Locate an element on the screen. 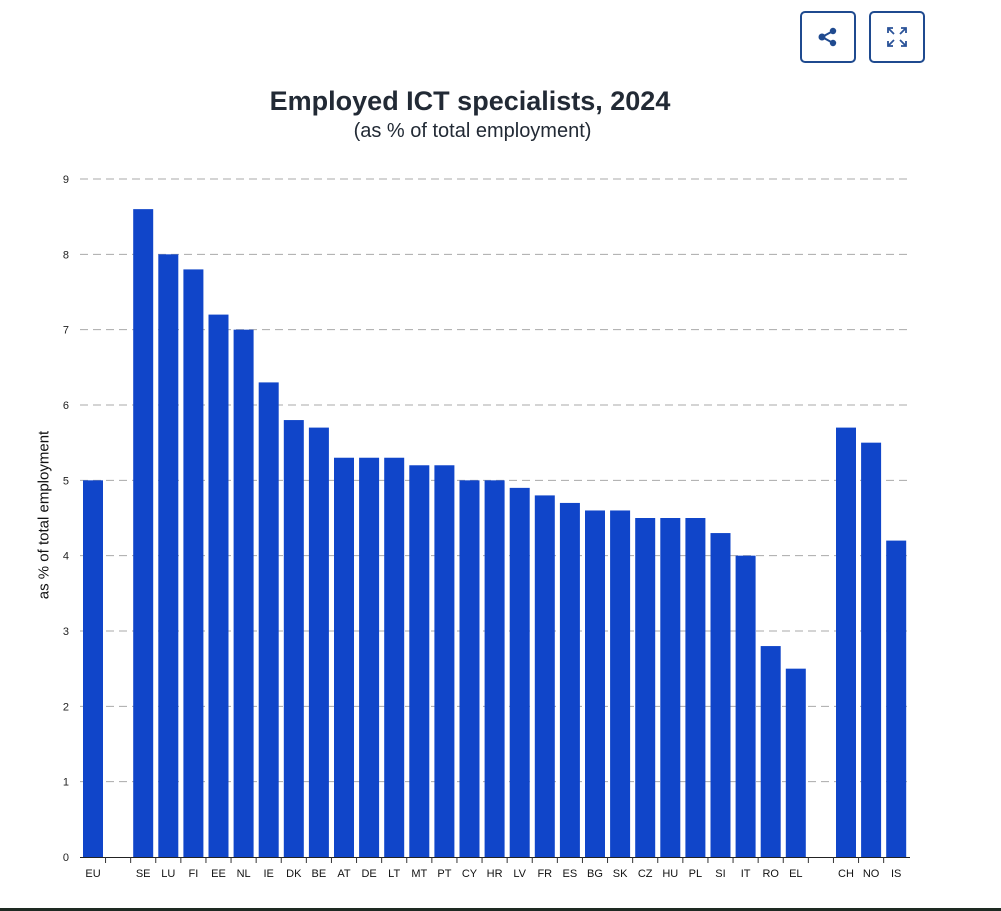 The width and height of the screenshot is (1001, 911). y-tick-label: 1 is located at coordinates (66, 783).